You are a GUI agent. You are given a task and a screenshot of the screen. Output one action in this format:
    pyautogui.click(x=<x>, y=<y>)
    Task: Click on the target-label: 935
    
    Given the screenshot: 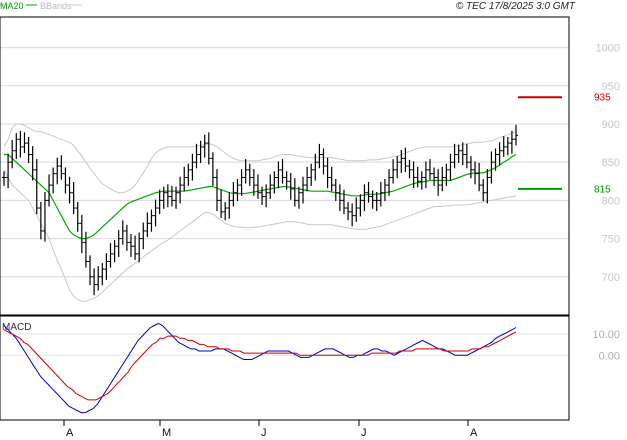 What is the action you would take?
    pyautogui.click(x=602, y=98)
    